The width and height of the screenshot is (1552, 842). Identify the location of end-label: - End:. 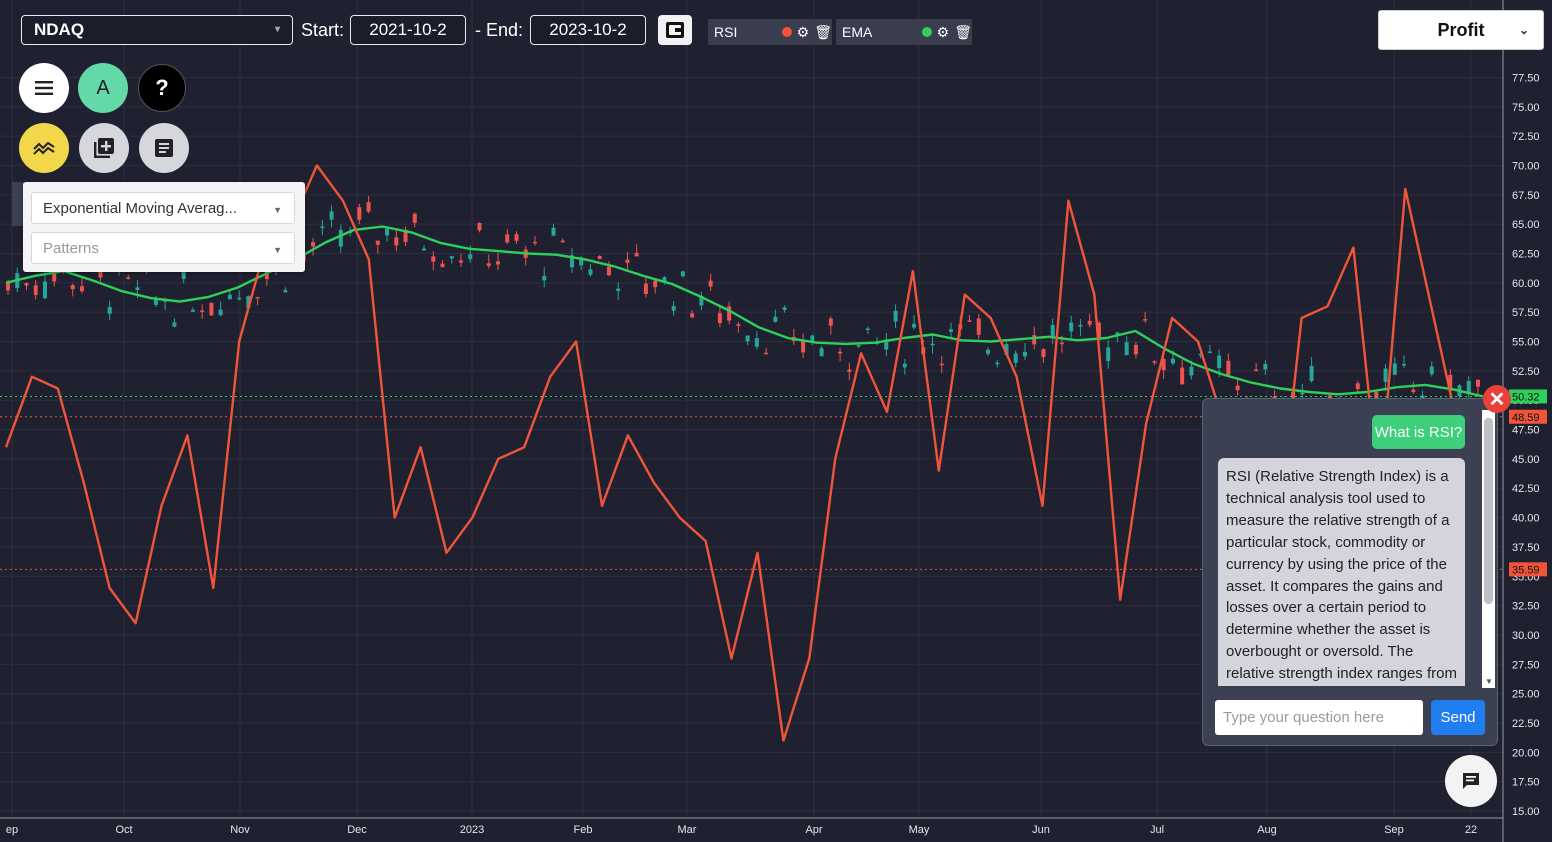
(499, 30).